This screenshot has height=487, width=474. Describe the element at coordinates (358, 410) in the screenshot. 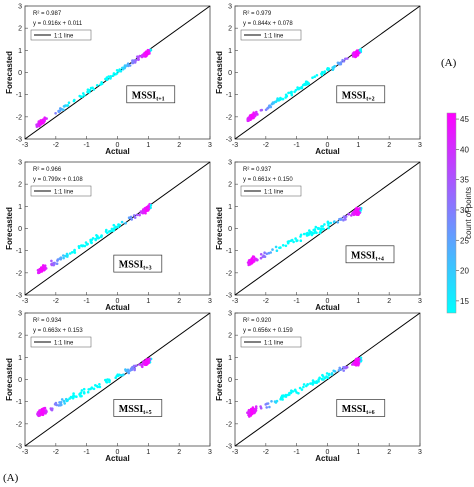

I see `mssi-label: MSSIt+6` at that location.